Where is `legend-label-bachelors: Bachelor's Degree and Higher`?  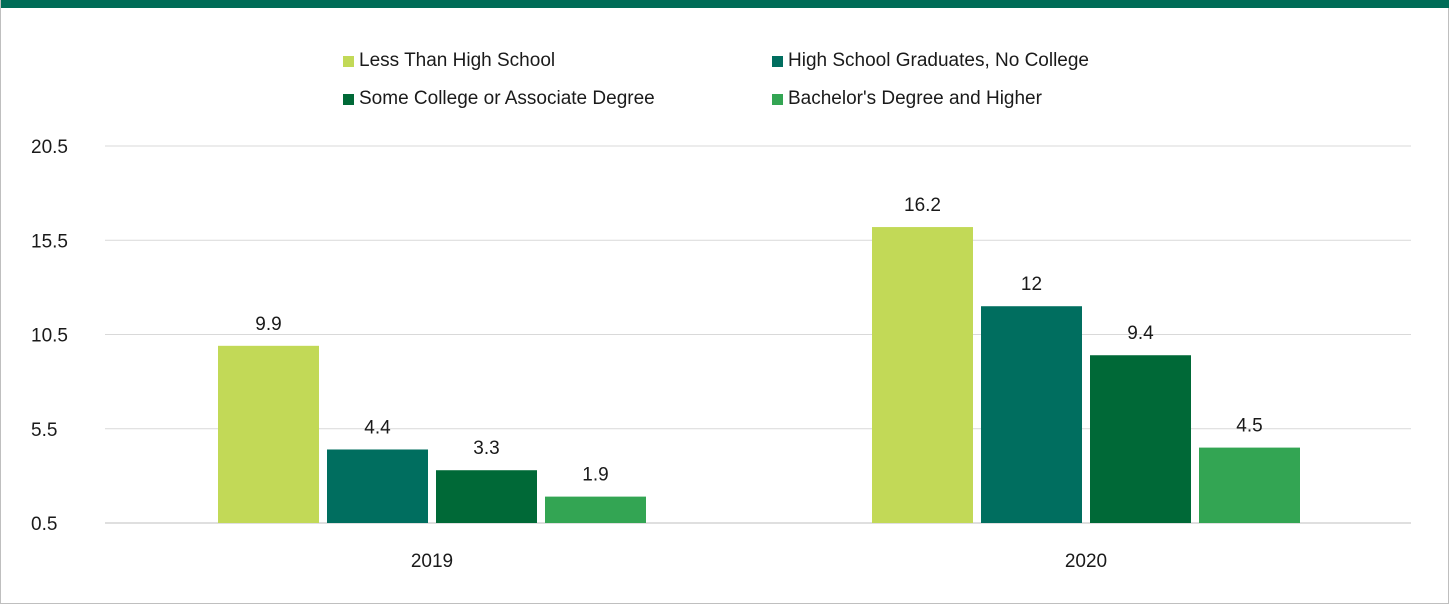
legend-label-bachelors: Bachelor's Degree and Higher is located at coordinates (915, 98).